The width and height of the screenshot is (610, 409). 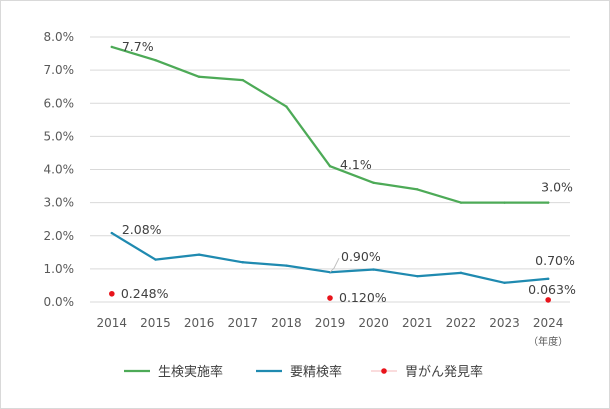 What do you see at coordinates (555, 260) in the screenshot?
I see `data-label: 0.70%` at bounding box center [555, 260].